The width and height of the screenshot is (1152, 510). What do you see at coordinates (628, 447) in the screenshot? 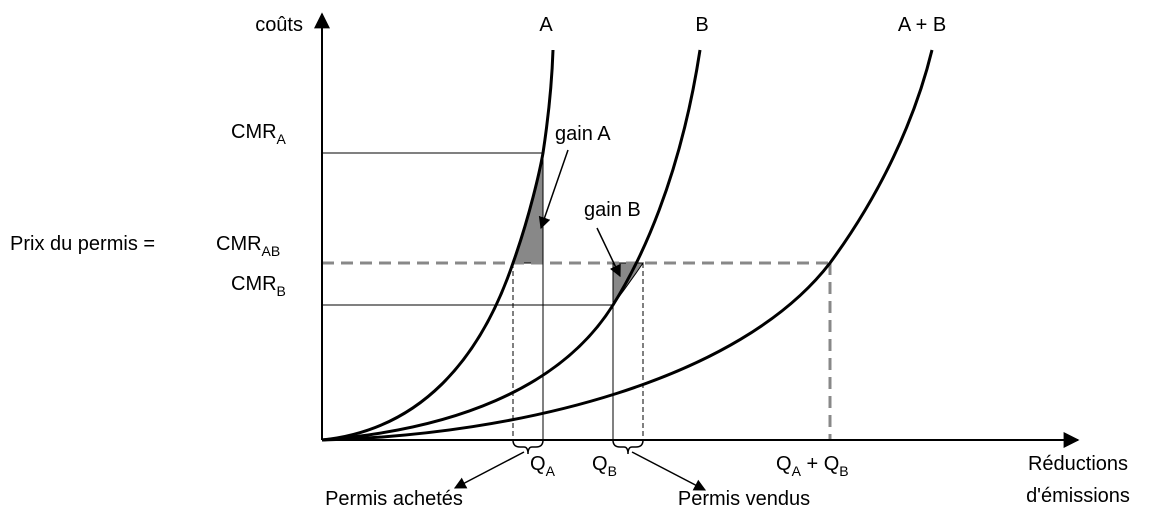
I see `brace-sold` at bounding box center [628, 447].